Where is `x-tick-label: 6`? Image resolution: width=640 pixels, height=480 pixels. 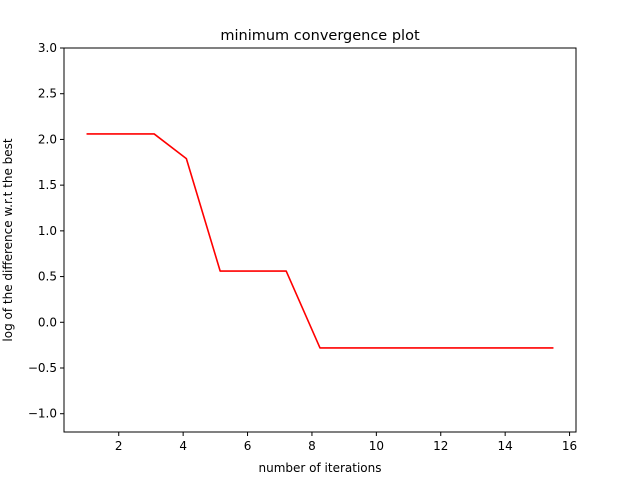
x-tick-label: 6 is located at coordinates (248, 446).